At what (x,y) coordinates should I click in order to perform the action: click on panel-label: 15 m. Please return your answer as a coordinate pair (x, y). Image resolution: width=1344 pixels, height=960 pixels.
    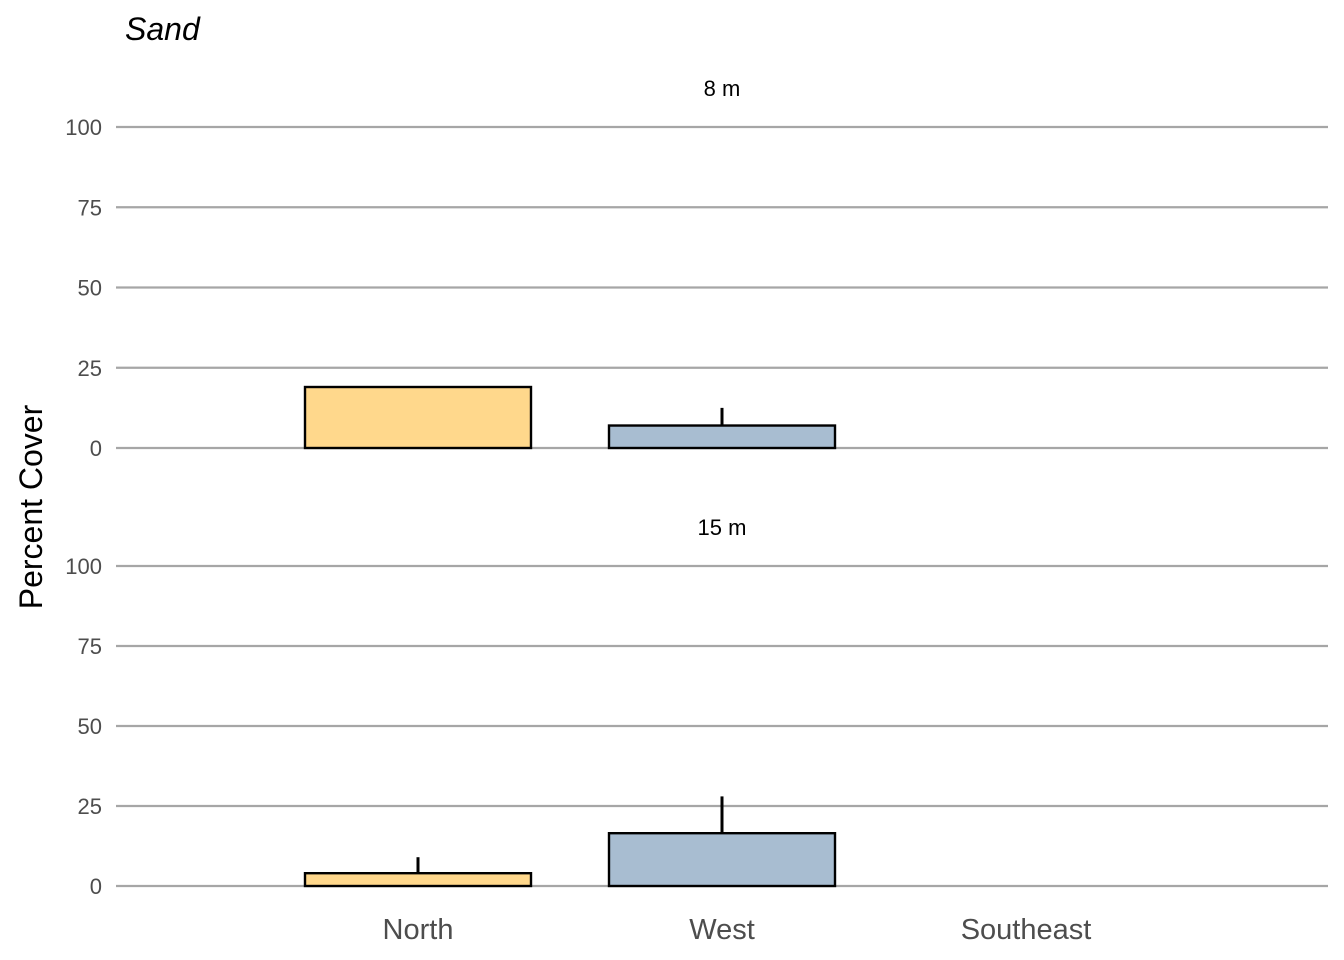
    Looking at the image, I should click on (722, 527).